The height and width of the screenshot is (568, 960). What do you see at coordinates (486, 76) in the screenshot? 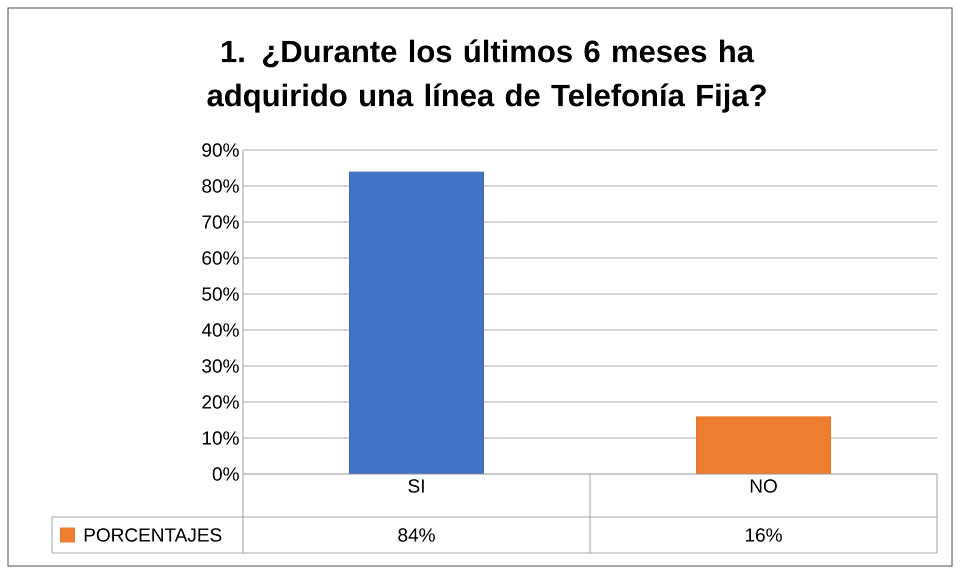
I see `chart-title: 1. ¿Durante los últimos 6 meses ha adquirido una línea de Telefonía Fija?` at bounding box center [486, 76].